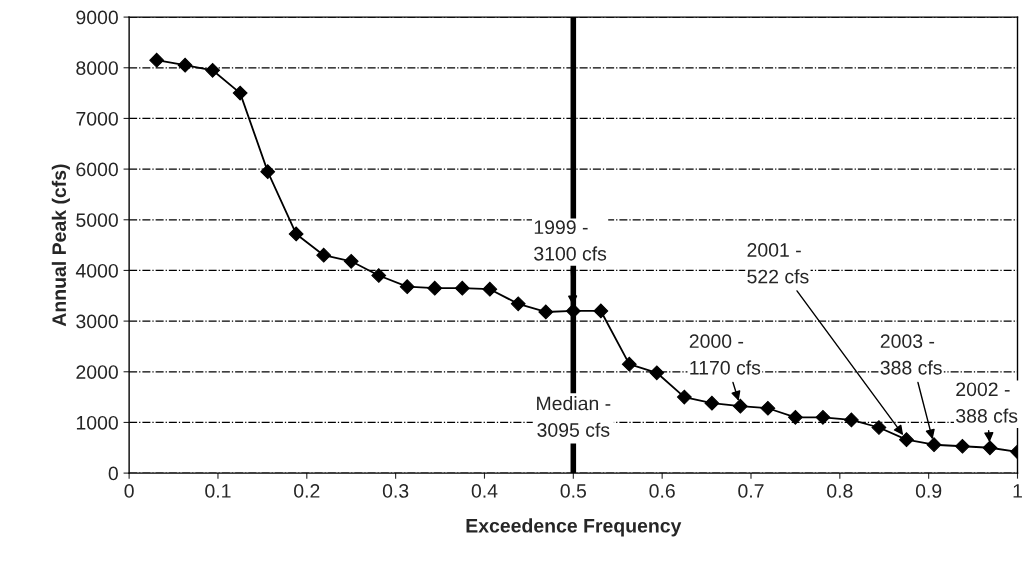 The width and height of the screenshot is (1033, 570). I want to click on y-tick-label: 7000, so click(97, 118).